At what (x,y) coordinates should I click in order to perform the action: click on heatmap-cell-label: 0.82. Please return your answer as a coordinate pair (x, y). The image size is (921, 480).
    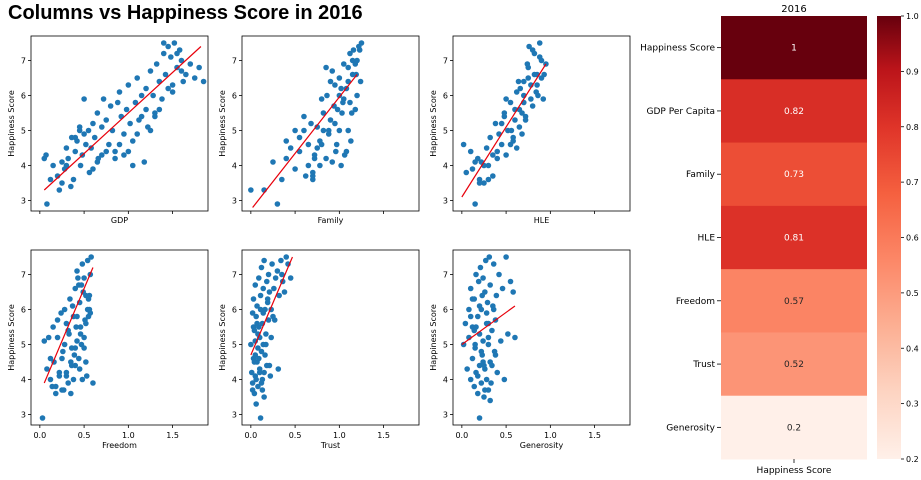
    Looking at the image, I should click on (794, 112).